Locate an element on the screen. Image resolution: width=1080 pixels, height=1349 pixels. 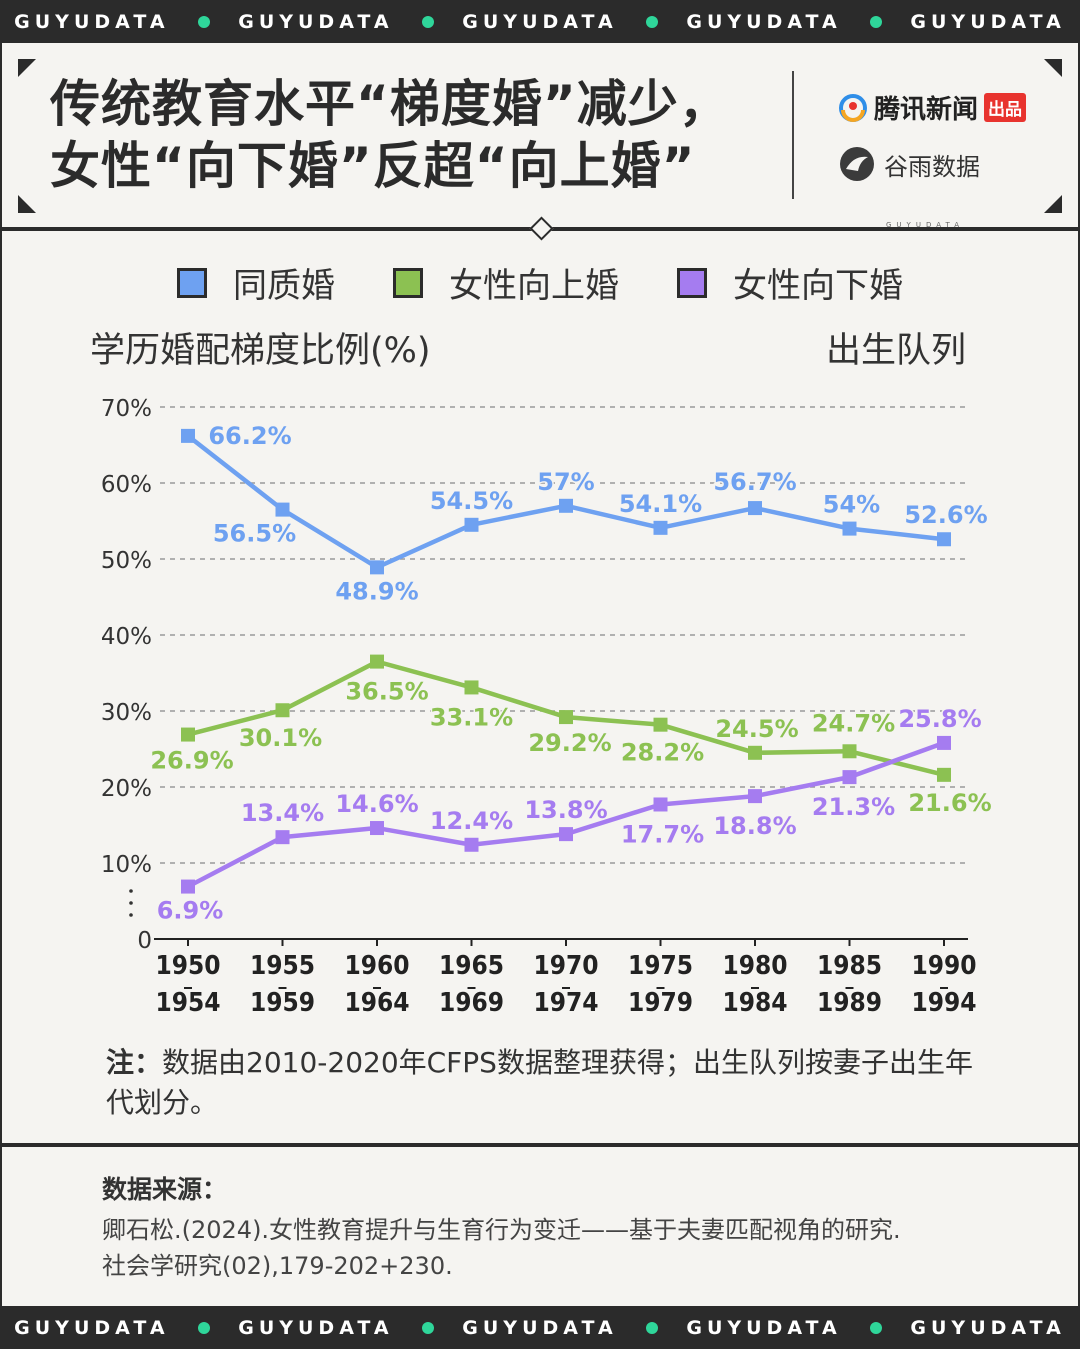
tencent-logo-text: 腾讯新闻 is located at coordinates (926, 110).